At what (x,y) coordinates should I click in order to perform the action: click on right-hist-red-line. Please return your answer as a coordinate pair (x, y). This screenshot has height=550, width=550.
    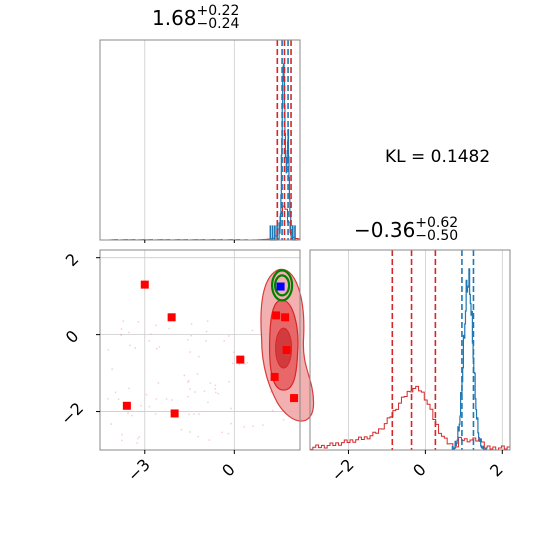
    Looking at the image, I should click on (410, 418).